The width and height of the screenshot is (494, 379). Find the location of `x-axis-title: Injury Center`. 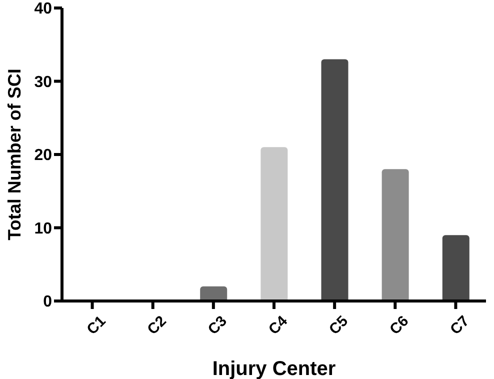

x-axis-title: Injury Center is located at coordinates (274, 368).